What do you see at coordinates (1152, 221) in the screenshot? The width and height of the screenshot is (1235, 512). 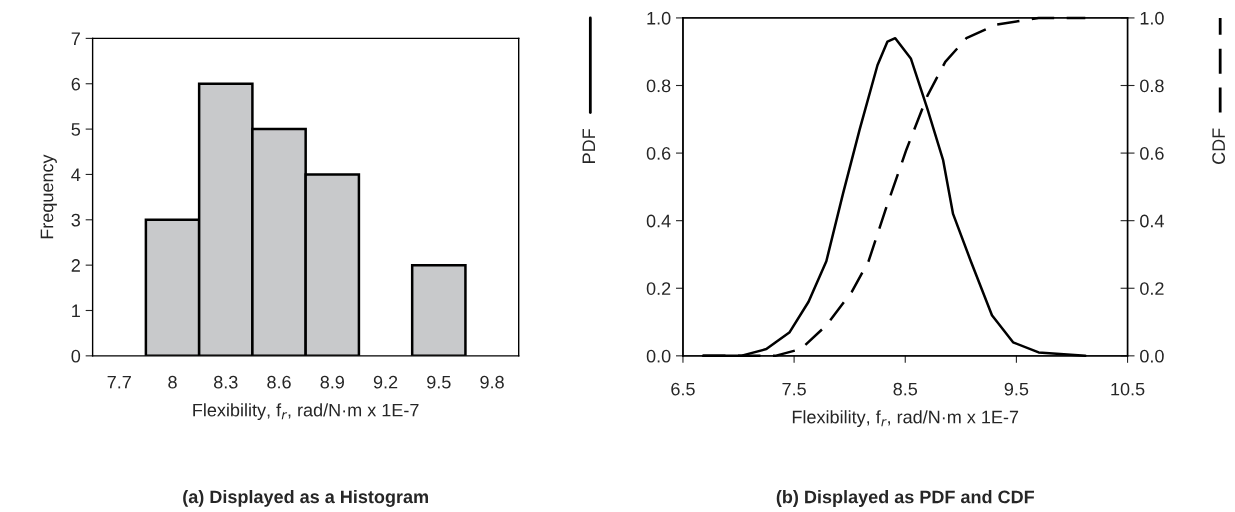 I see `y2-tick-label: 0.4` at bounding box center [1152, 221].